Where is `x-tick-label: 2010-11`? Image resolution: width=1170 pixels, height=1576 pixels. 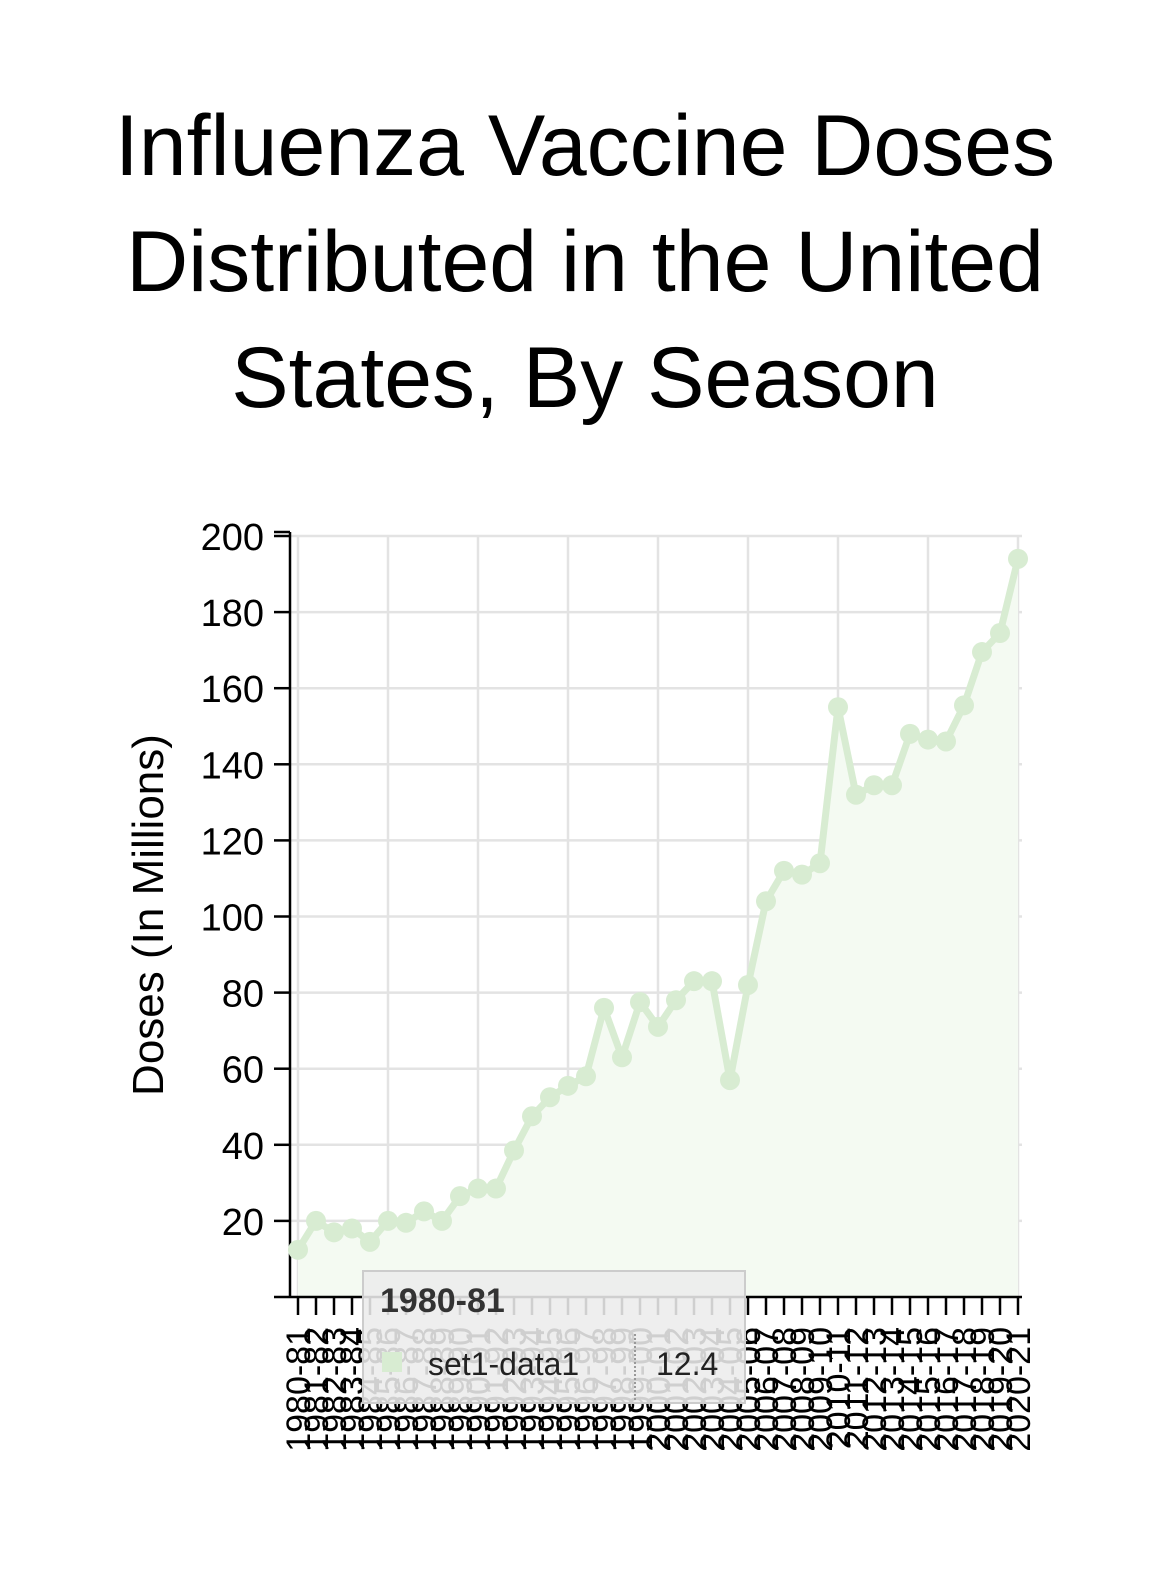 x-tick-label: 2010-11 is located at coordinates (839, 1388).